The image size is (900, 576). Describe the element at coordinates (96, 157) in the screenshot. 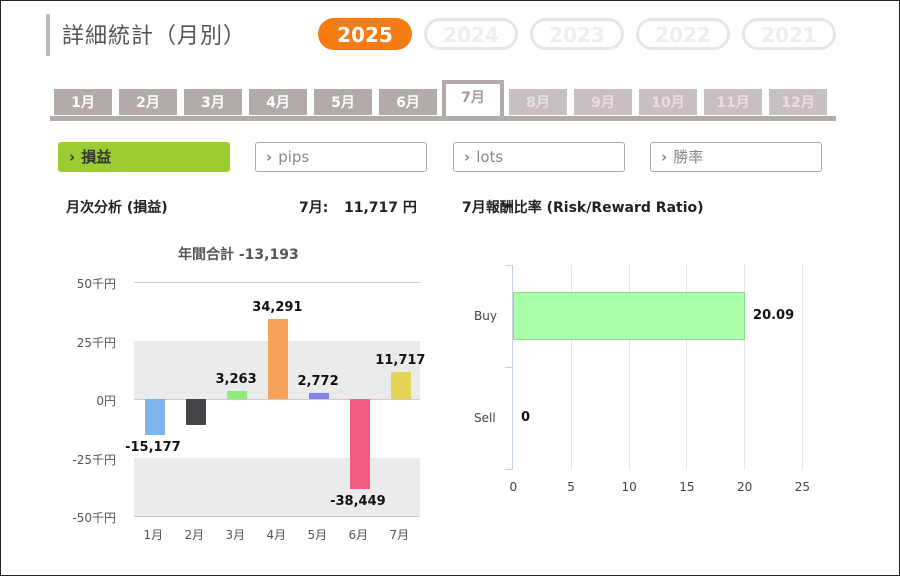

I see `metric-label: 損益` at that location.